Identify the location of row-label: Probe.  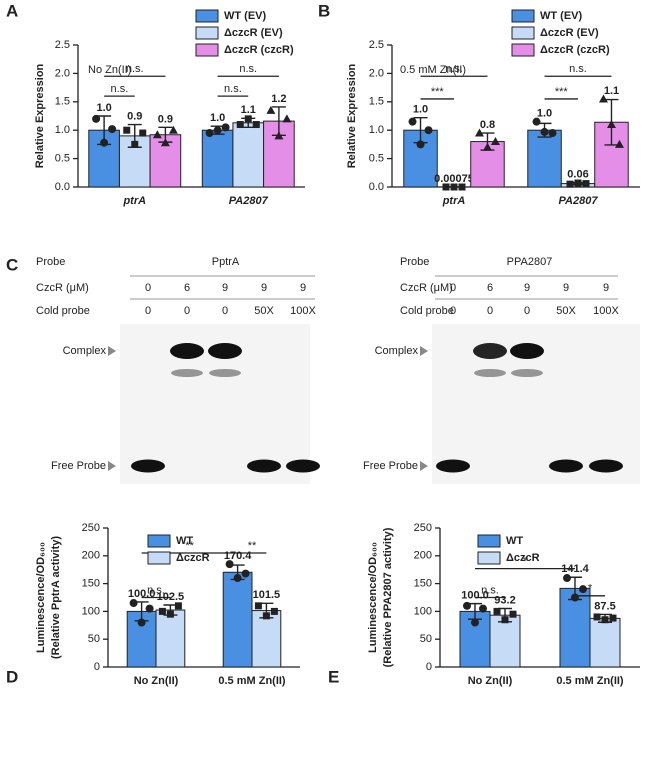
(414, 262).